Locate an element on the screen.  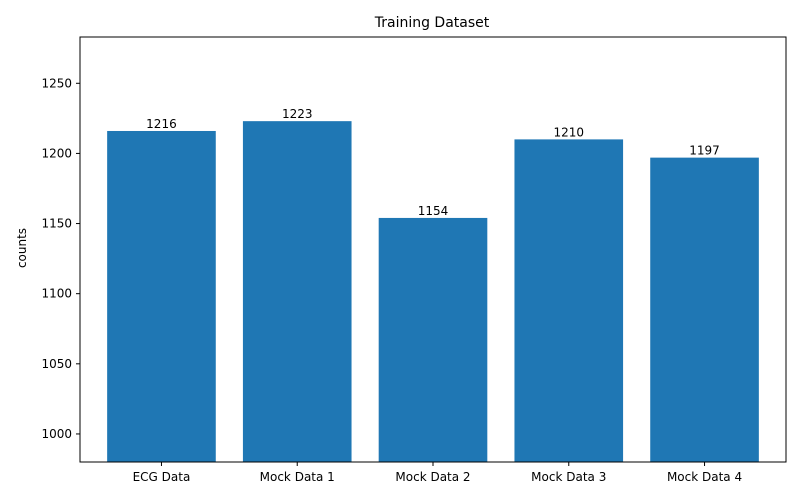
x-tick-label-1: ECG Data is located at coordinates (162, 477).